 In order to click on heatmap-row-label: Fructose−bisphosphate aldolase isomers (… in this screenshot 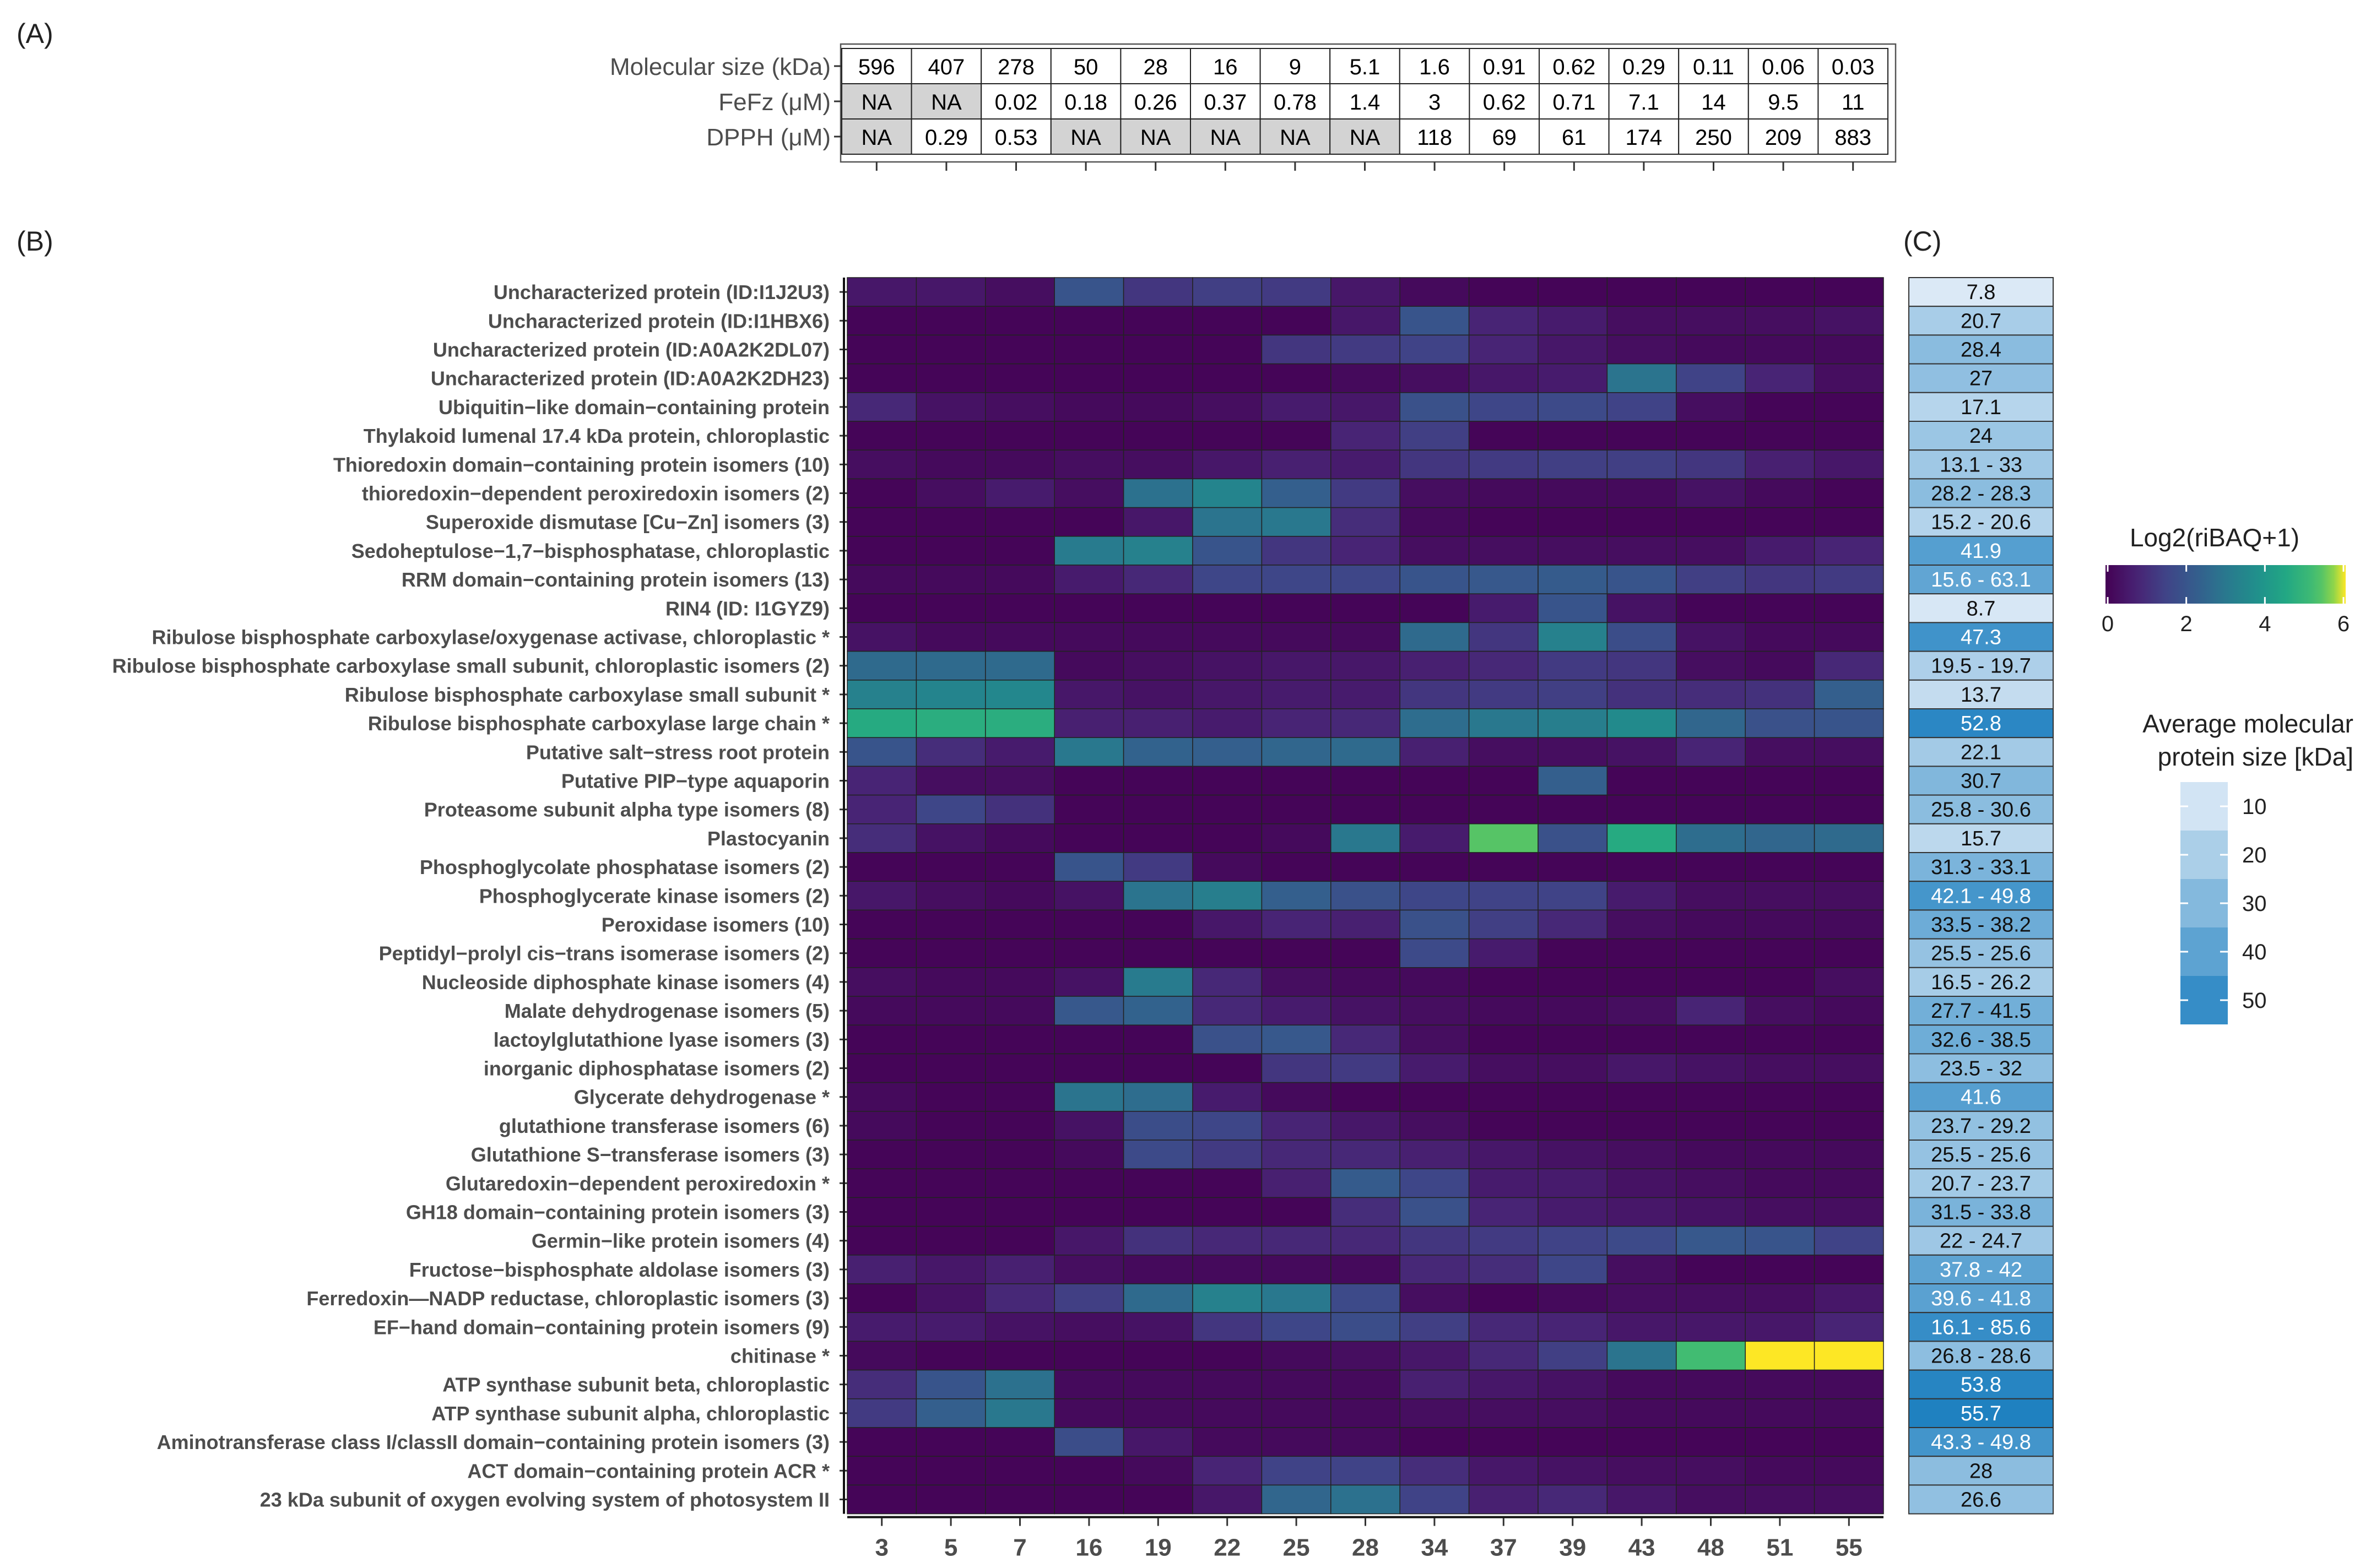, I will do `click(619, 1269)`.